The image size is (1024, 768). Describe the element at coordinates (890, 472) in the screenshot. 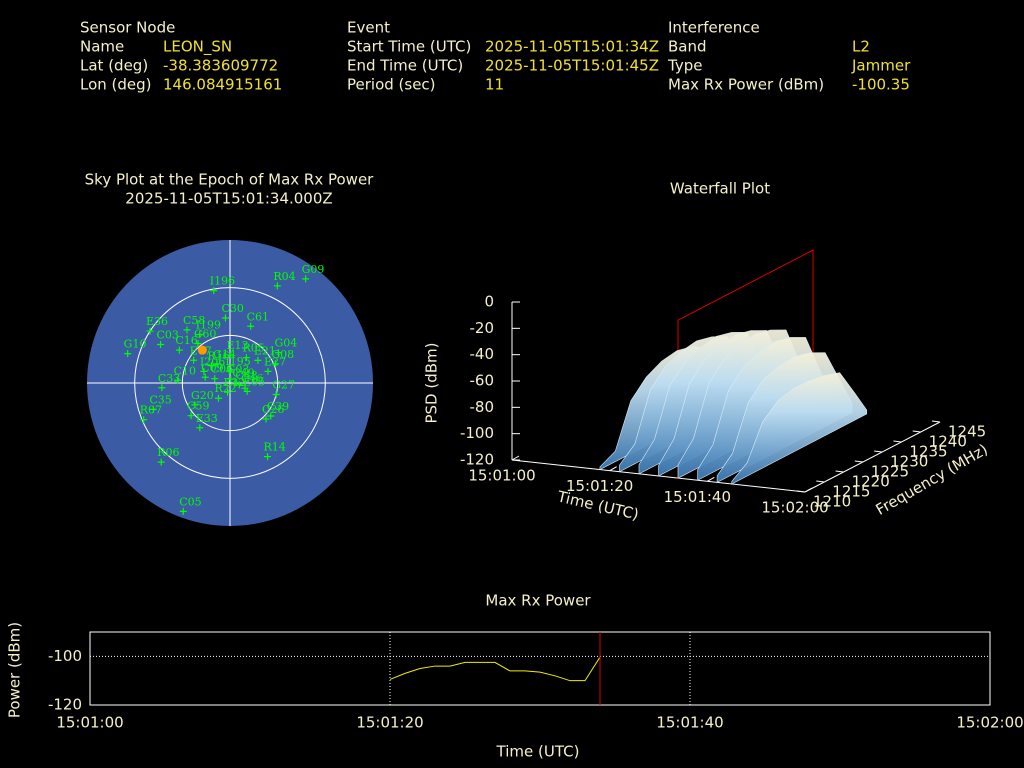

I see `y-tick-label: 1225` at that location.